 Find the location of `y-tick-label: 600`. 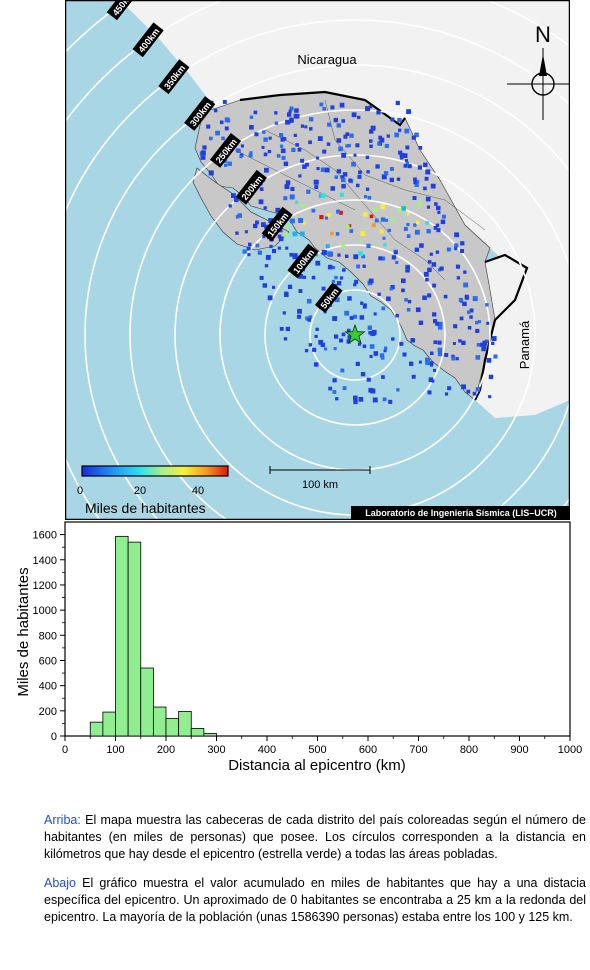

y-tick-label: 600 is located at coordinates (48, 661).